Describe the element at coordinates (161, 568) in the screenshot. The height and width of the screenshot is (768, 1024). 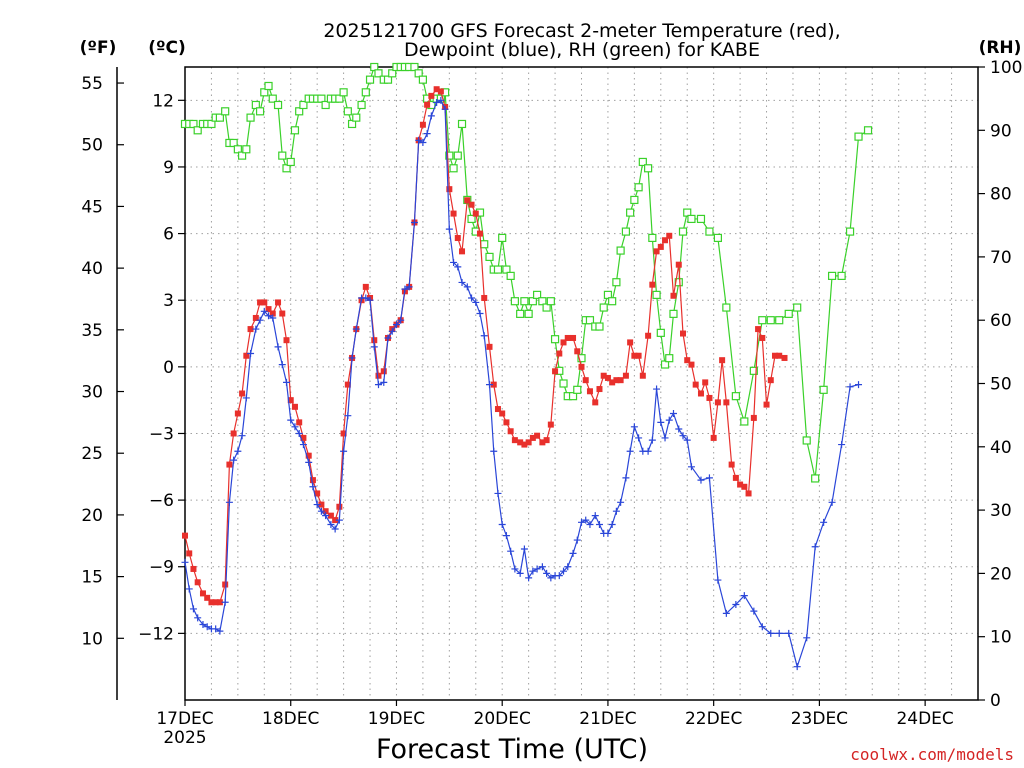
I see `celsius-tick-label: −9` at that location.